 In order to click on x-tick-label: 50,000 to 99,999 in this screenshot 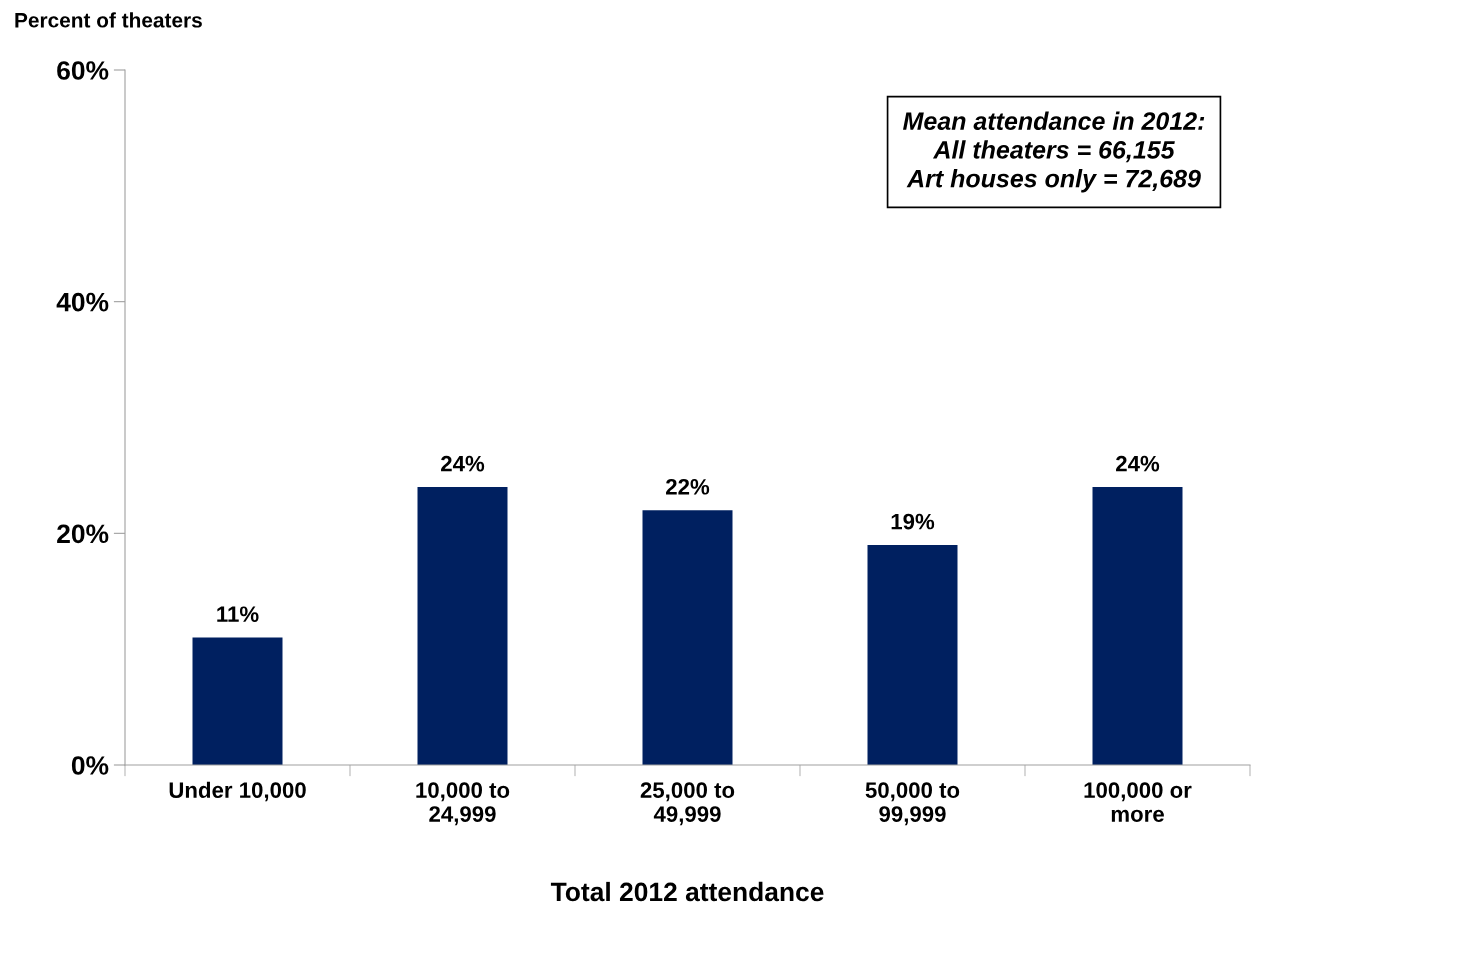, I will do `click(912, 804)`.